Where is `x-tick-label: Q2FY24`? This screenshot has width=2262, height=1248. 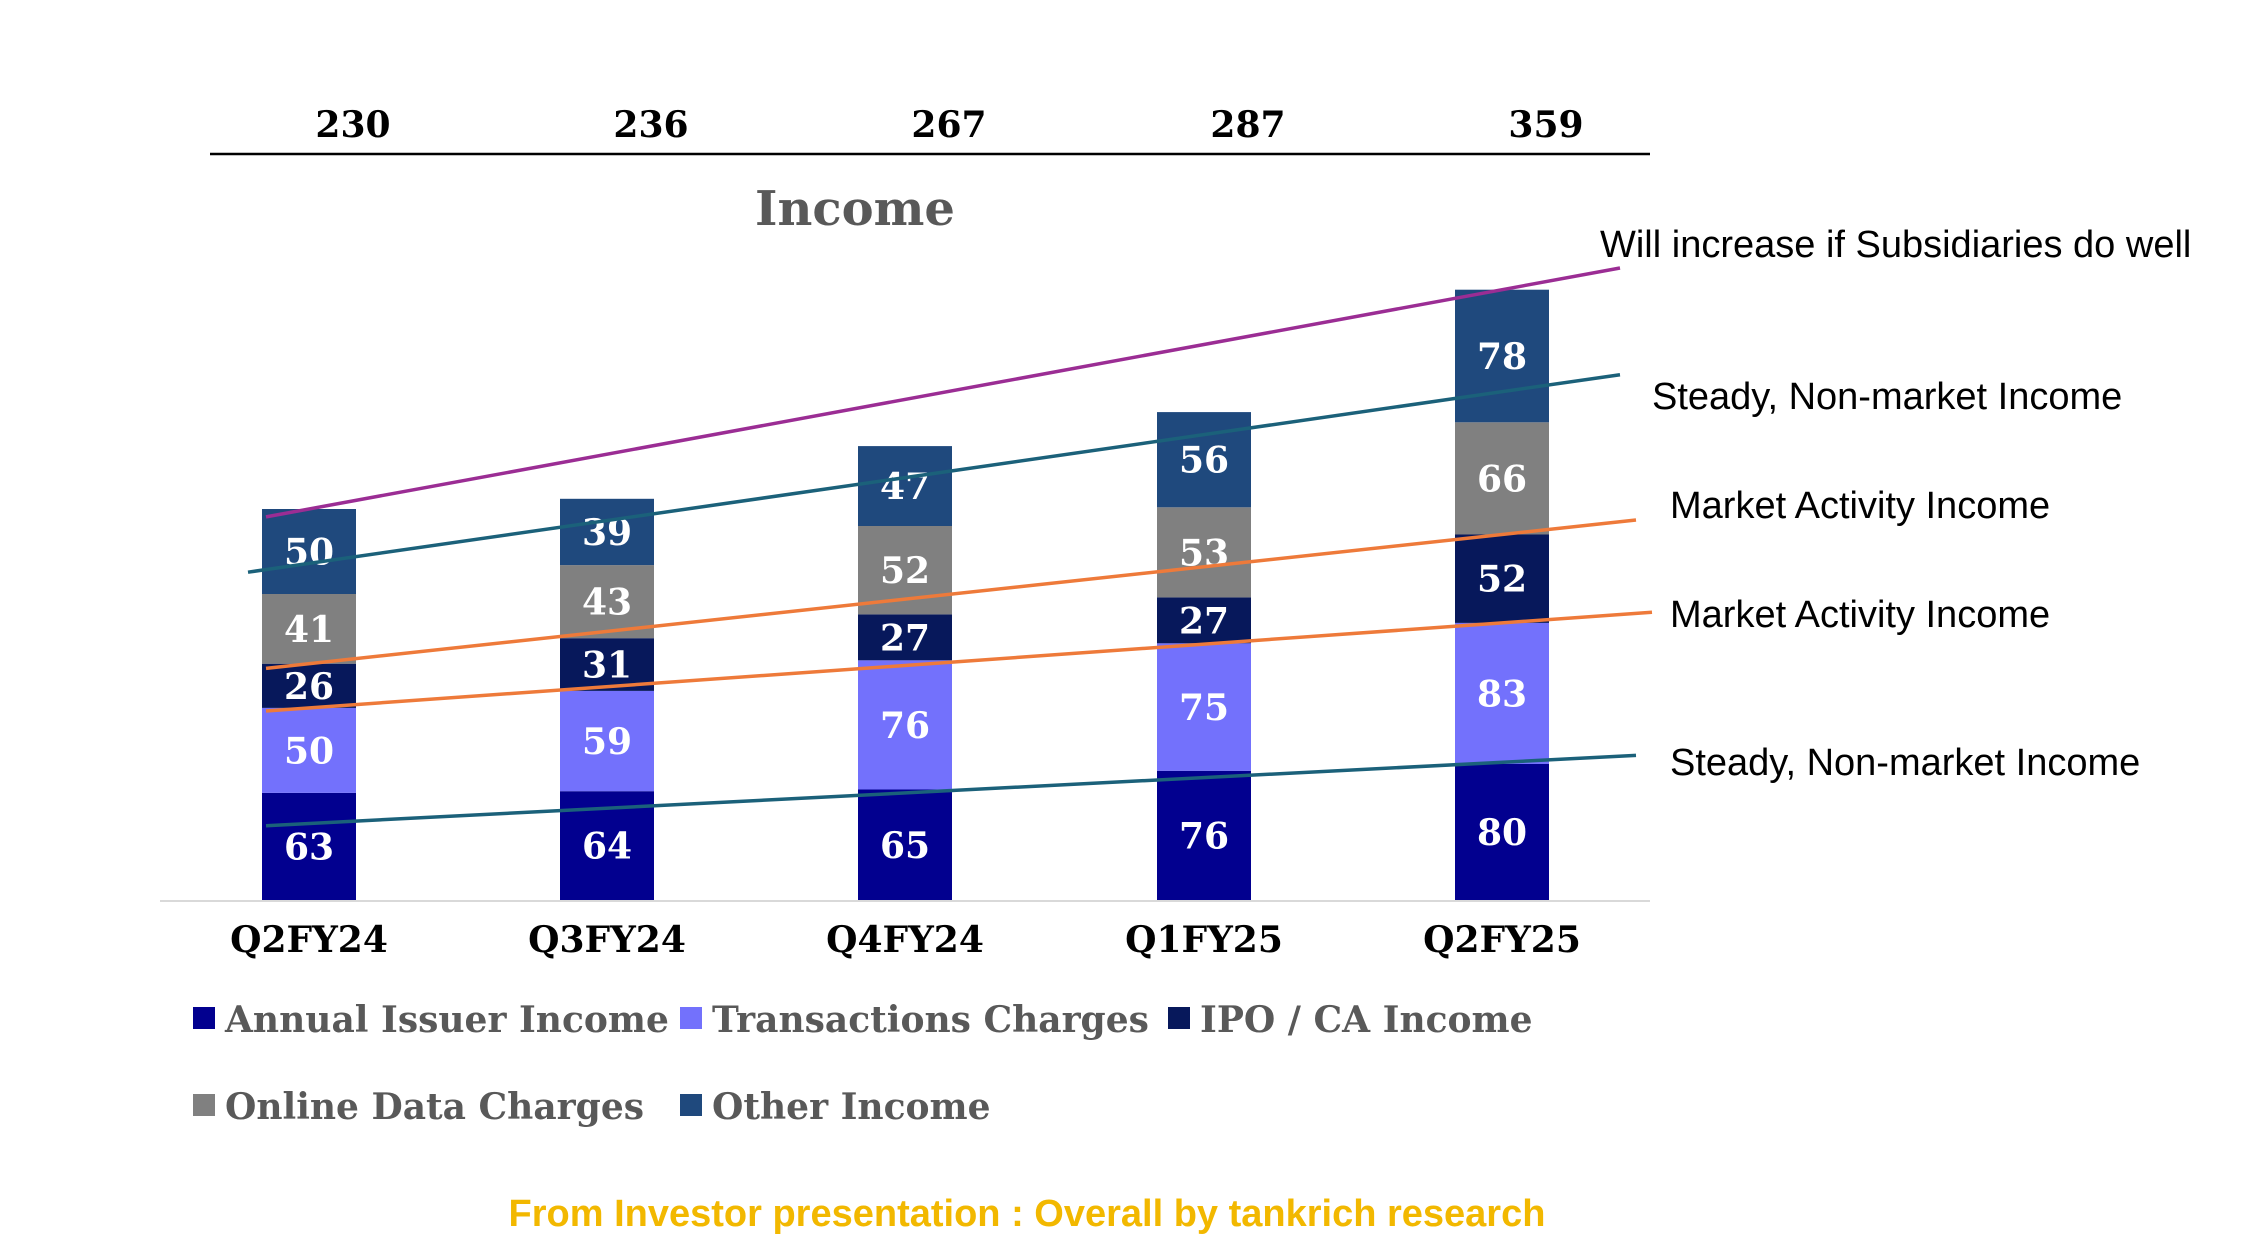
x-tick-label: Q2FY24 is located at coordinates (309, 940).